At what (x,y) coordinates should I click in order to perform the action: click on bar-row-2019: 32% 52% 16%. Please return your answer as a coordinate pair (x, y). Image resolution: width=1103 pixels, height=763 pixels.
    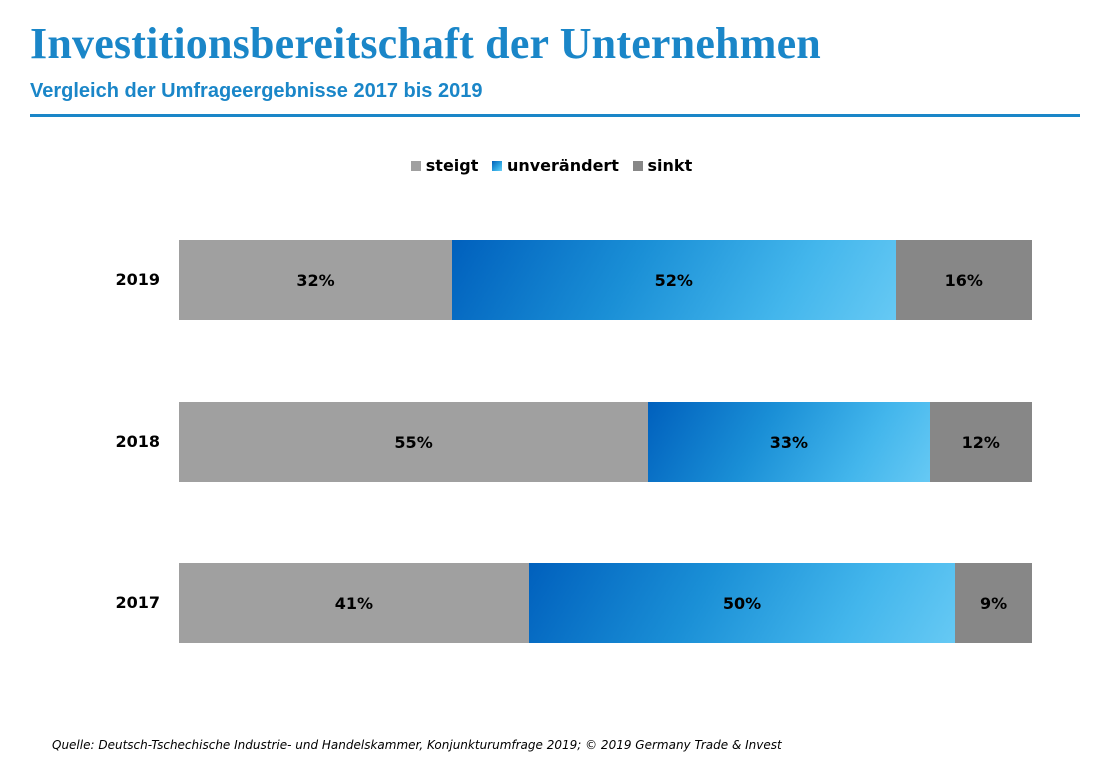
    Looking at the image, I should click on (605, 280).